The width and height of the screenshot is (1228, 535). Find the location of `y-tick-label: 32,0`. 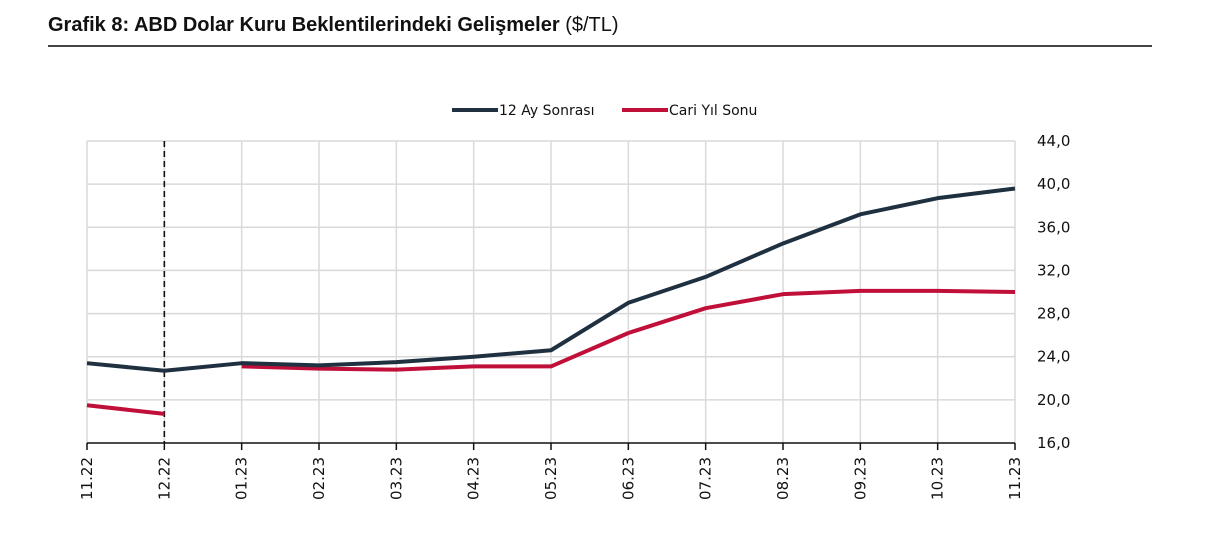

y-tick-label: 32,0 is located at coordinates (1053, 270).